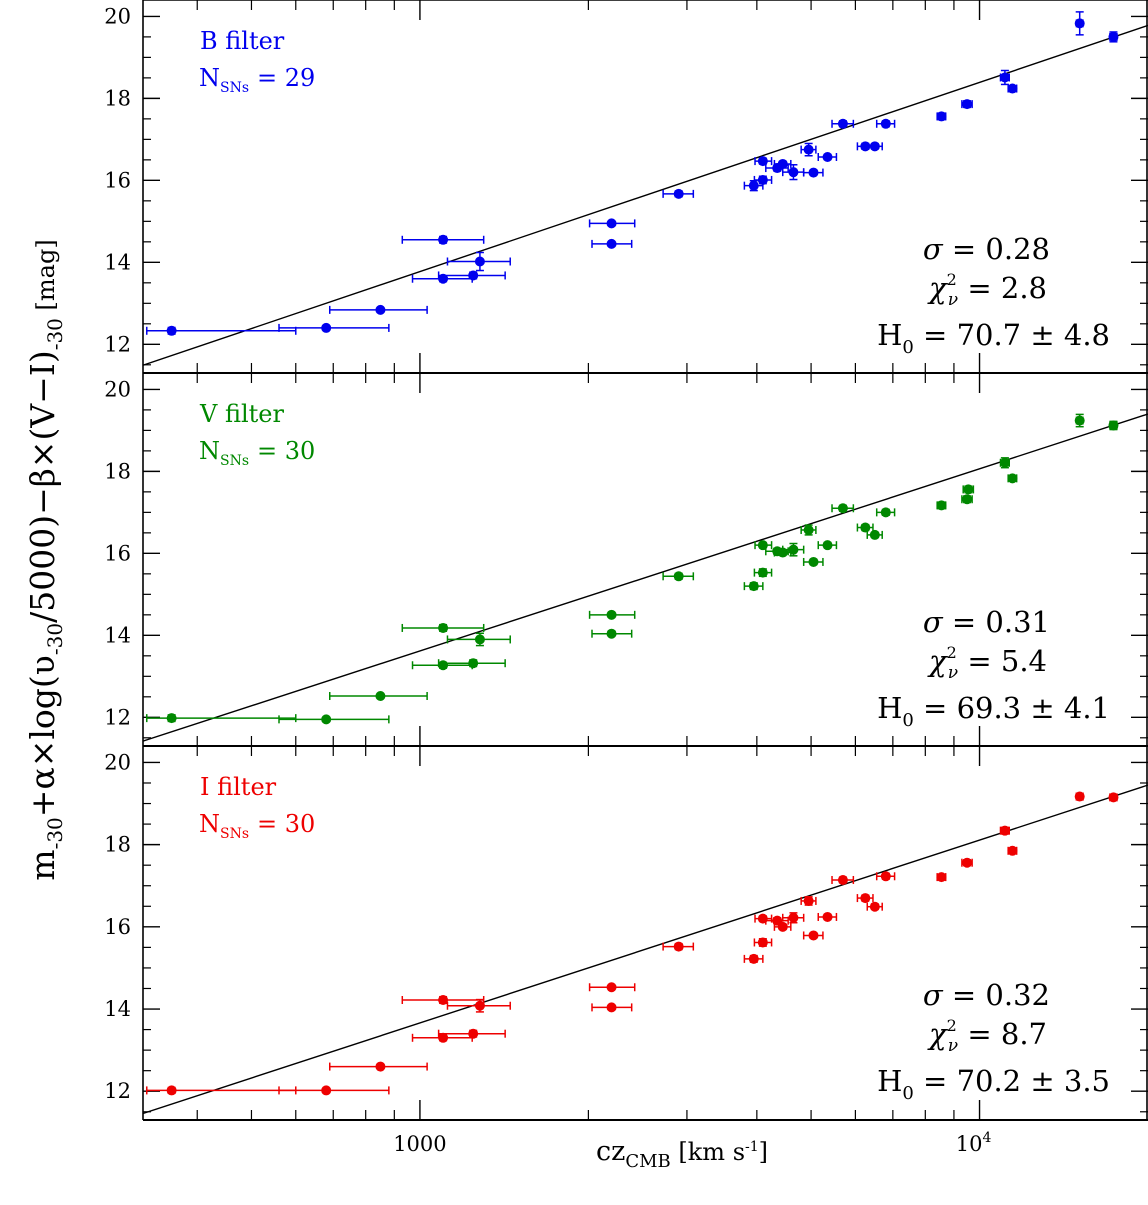 The height and width of the screenshot is (1205, 1148). I want to click on n-sns-label: NSNs = 29, so click(257, 80).